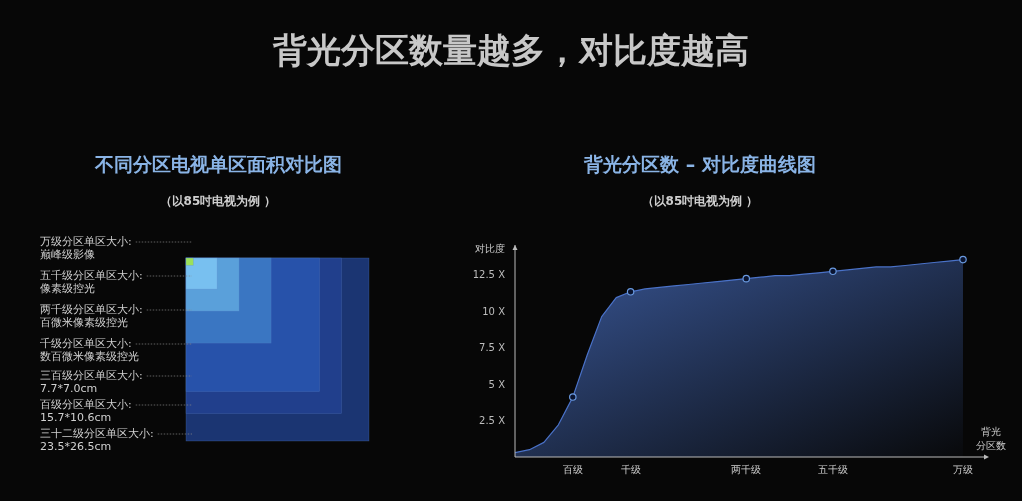  Describe the element at coordinates (217, 164) in the screenshot. I see `text: 不同分区电视单区面积对比图` at that location.